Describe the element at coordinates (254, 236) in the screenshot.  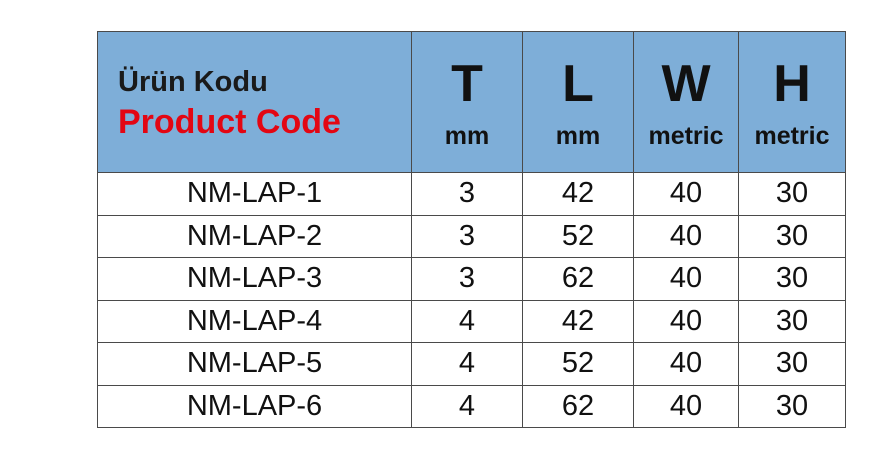
I see `table-cell: NM-LAP-2` at that location.